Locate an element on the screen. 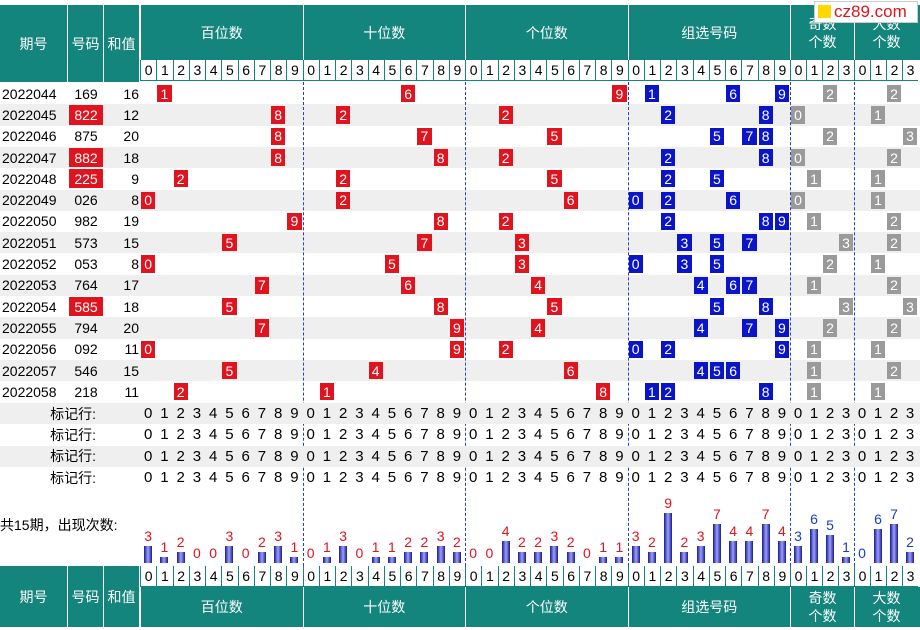  sum: 16 is located at coordinates (131, 93).